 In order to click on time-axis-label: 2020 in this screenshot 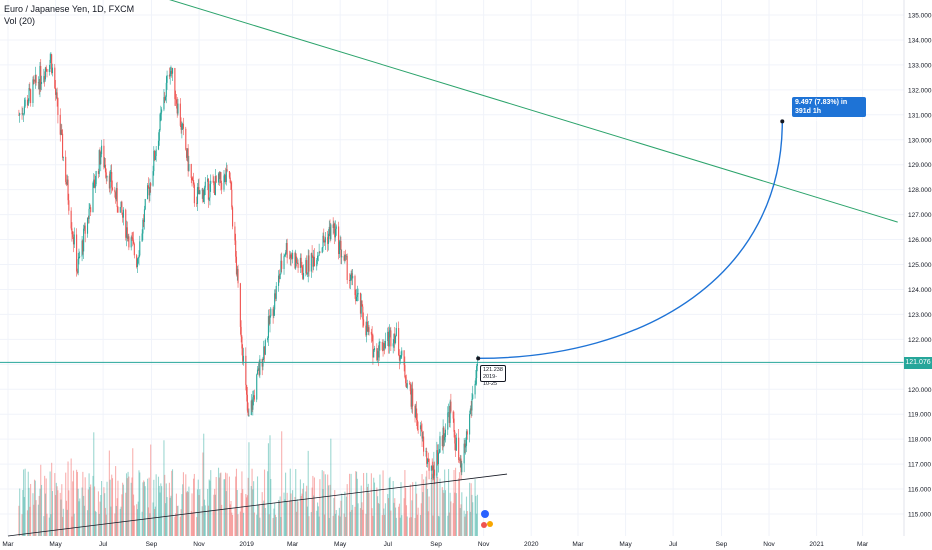, I will do `click(531, 544)`.